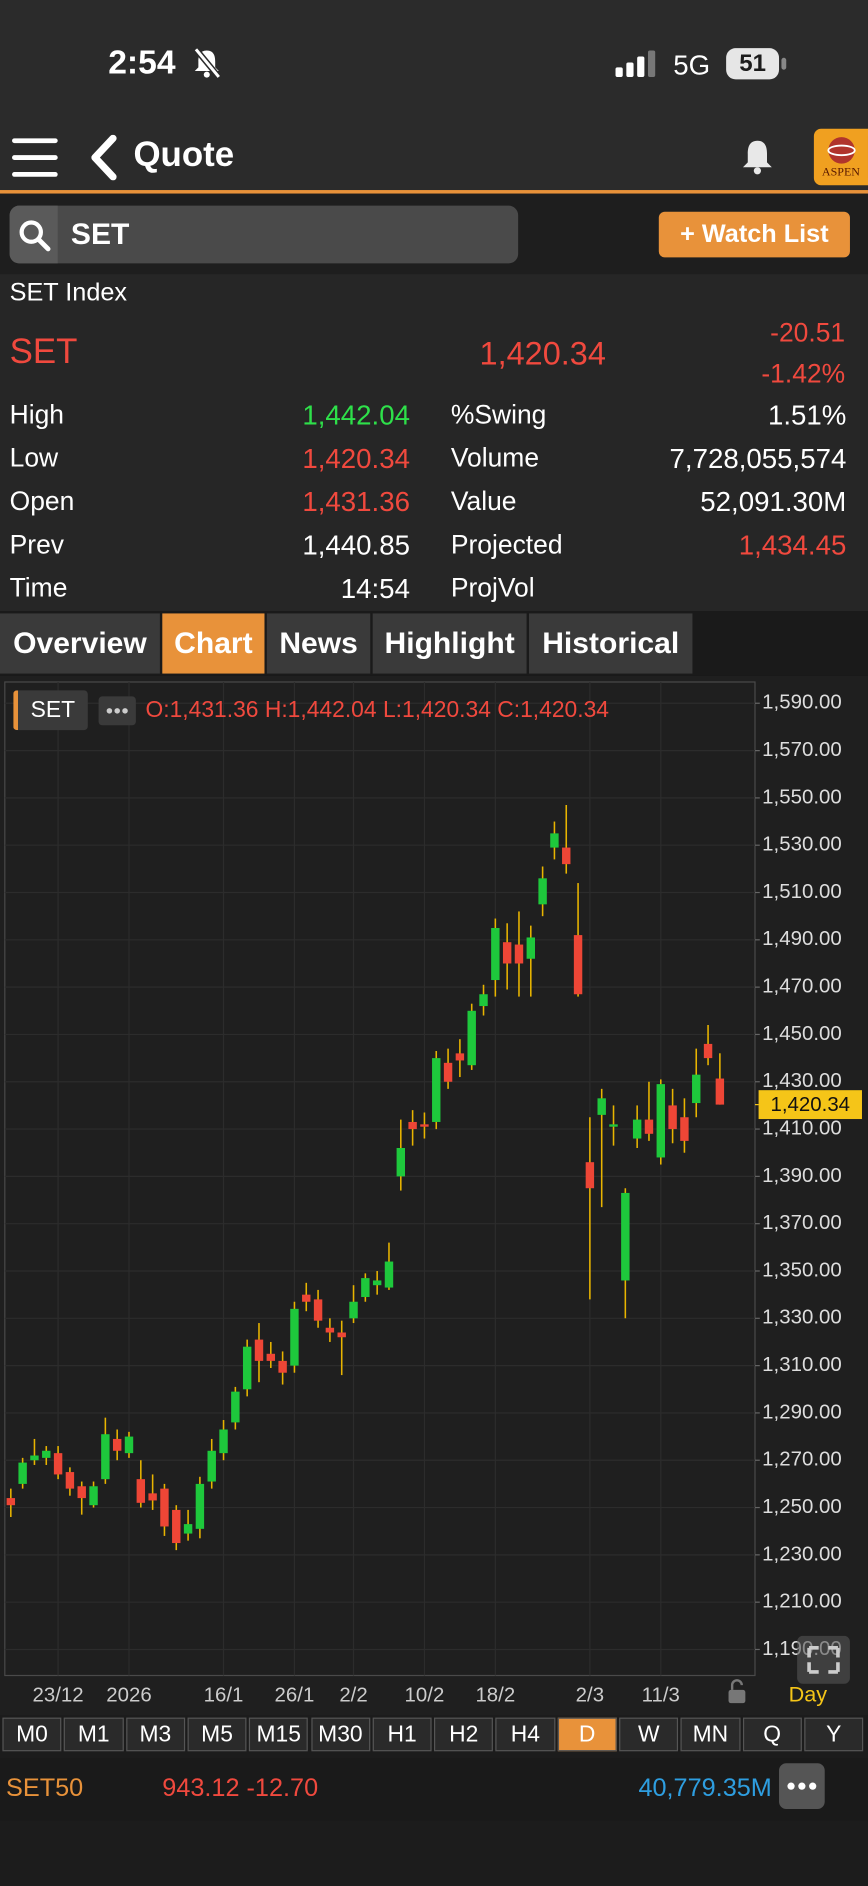 This screenshot has height=1886, width=868. What do you see at coordinates (802, 844) in the screenshot?
I see `y-tick-label: 1,530.00` at bounding box center [802, 844].